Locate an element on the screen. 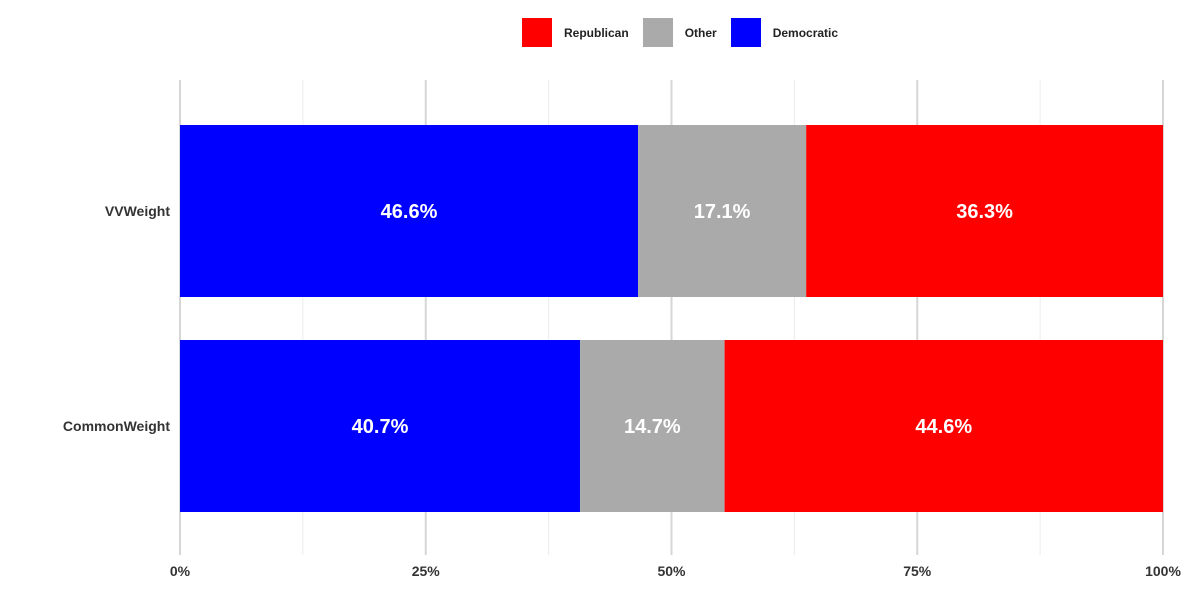 This screenshot has height=600, width=1200. legend-item-other: Other is located at coordinates (680, 32).